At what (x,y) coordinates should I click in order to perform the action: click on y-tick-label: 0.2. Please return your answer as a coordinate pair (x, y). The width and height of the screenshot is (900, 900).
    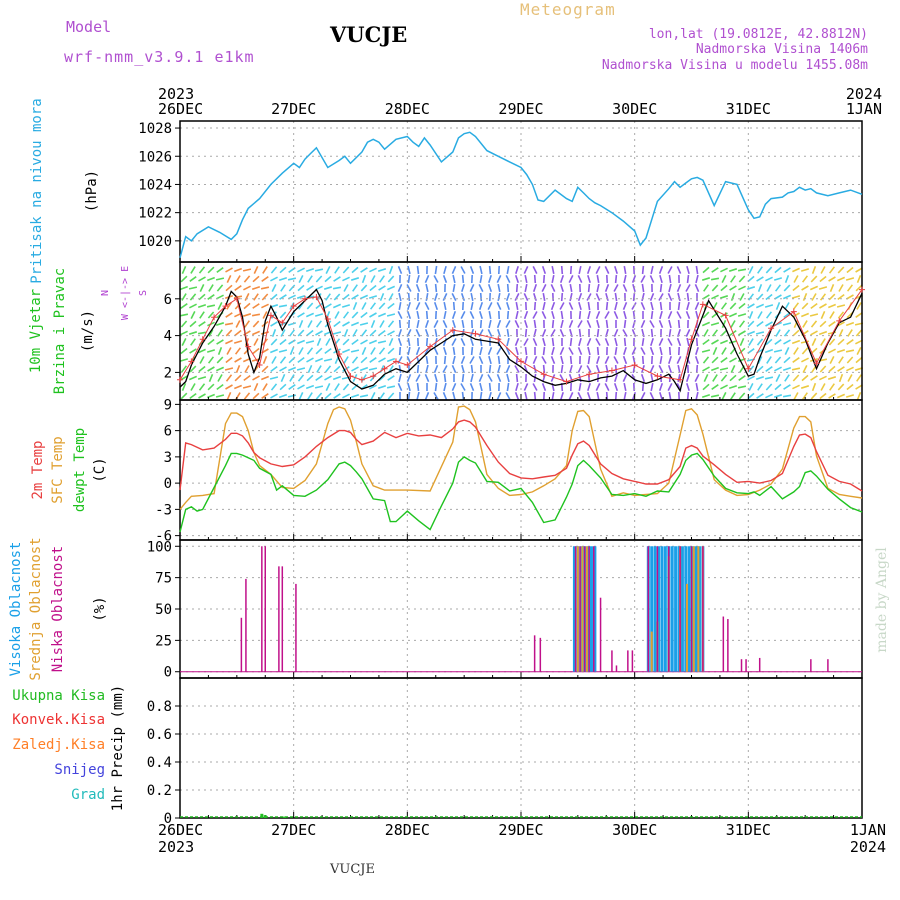
    Looking at the image, I should click on (159, 791).